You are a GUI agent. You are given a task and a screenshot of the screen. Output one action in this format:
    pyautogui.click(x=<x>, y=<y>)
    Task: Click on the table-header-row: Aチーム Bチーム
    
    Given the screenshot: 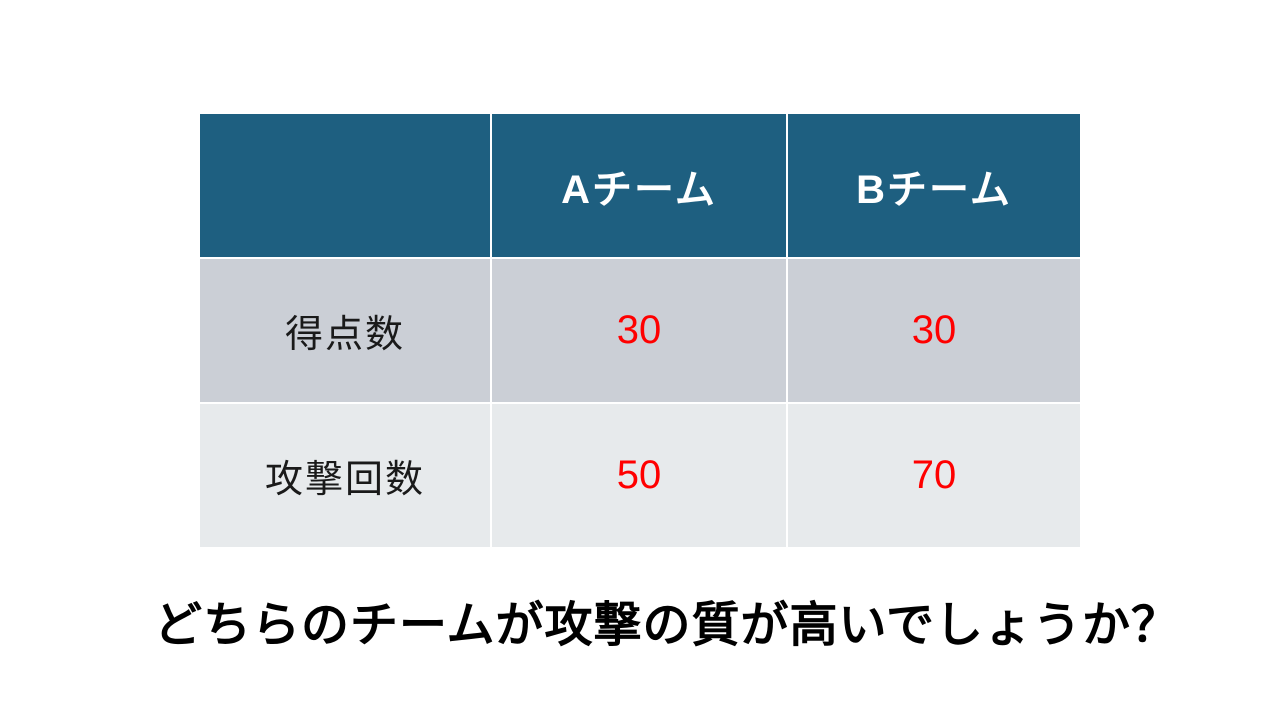 What is the action you would take?
    pyautogui.click(x=640, y=185)
    